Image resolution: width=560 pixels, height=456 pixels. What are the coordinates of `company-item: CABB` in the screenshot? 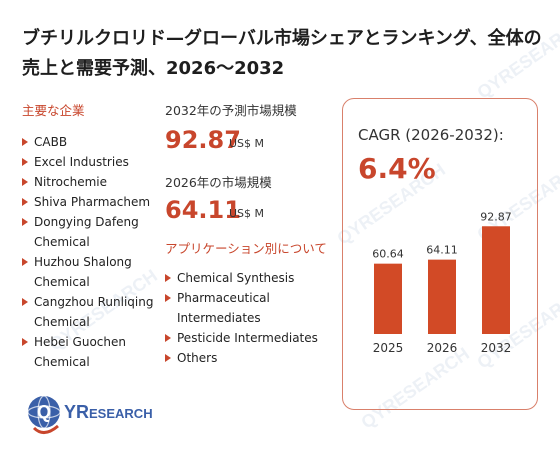 It's located at (92, 142).